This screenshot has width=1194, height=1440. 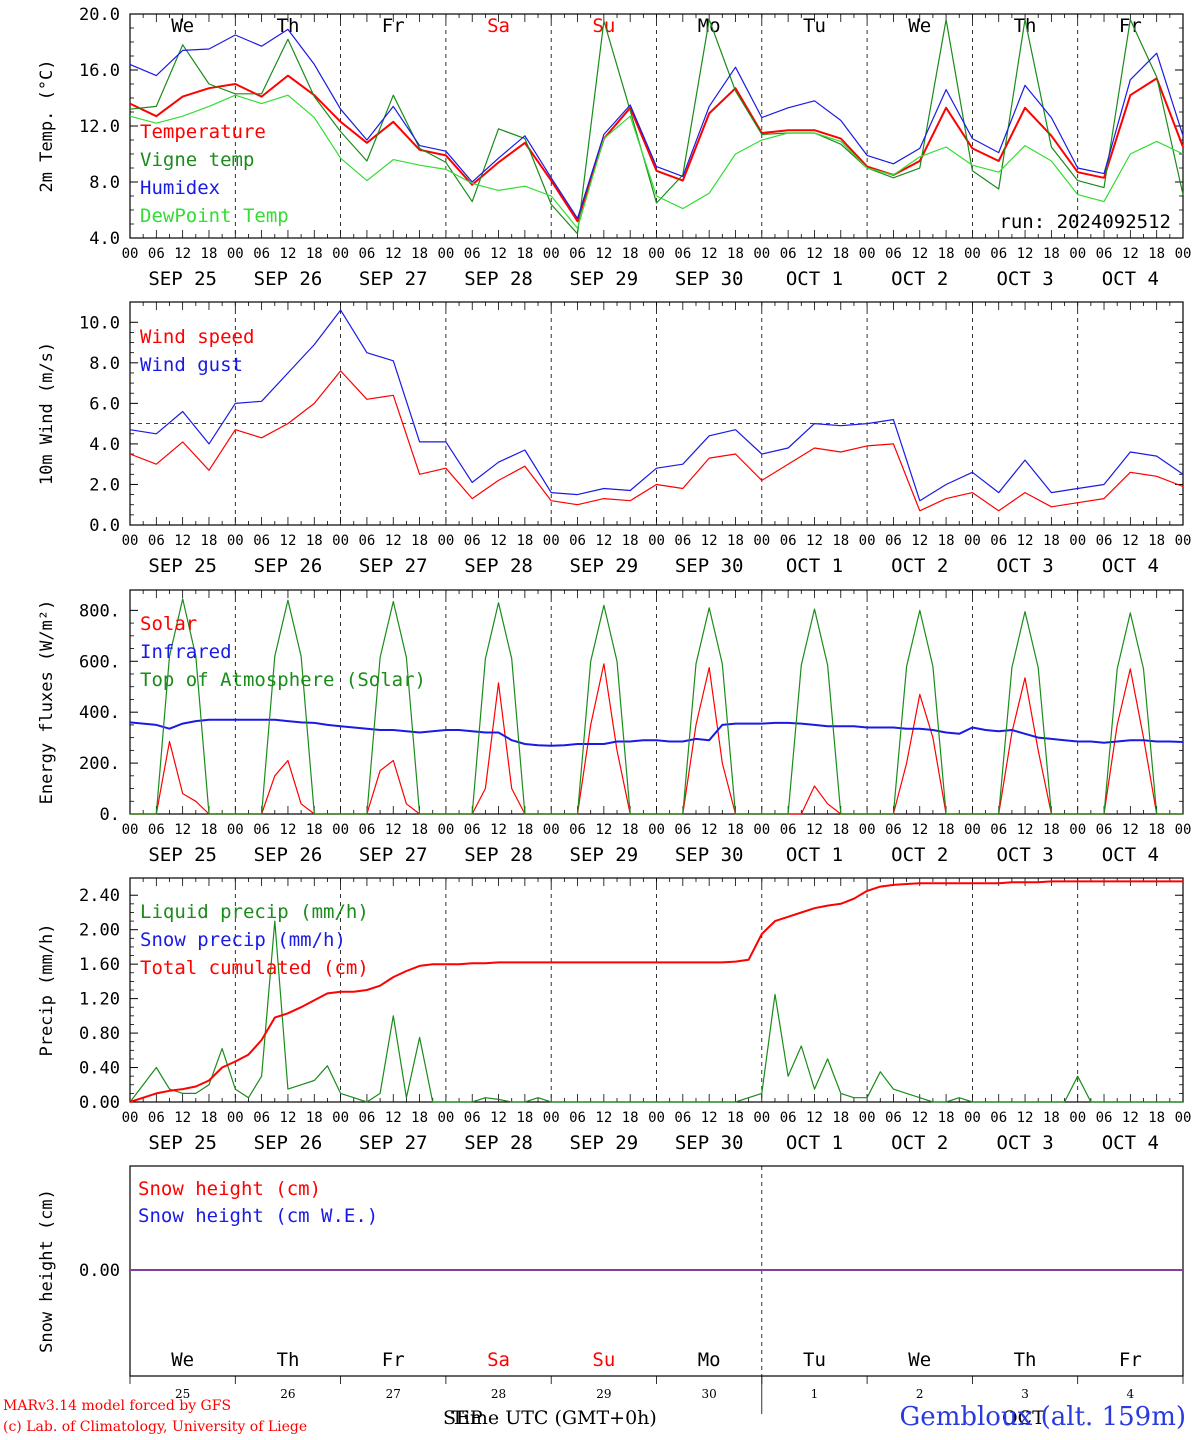 I want to click on y-tick-label: 0., so click(x=110, y=815).